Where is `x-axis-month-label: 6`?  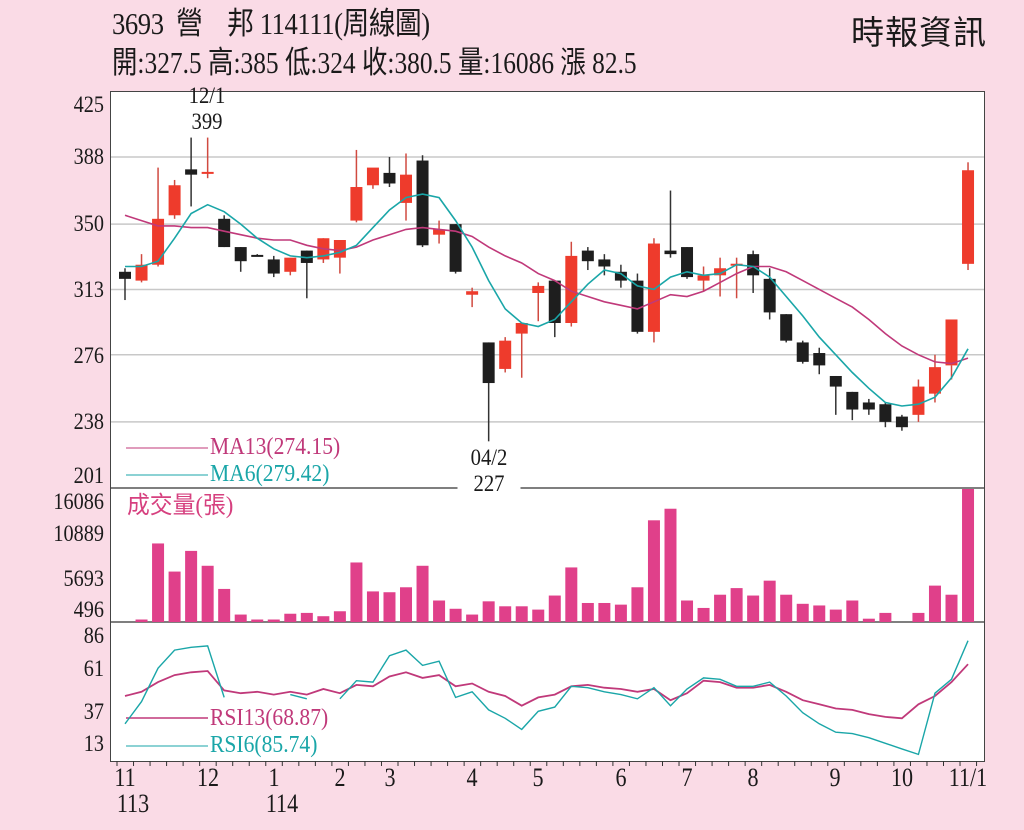 x-axis-month-label: 6 is located at coordinates (621, 777).